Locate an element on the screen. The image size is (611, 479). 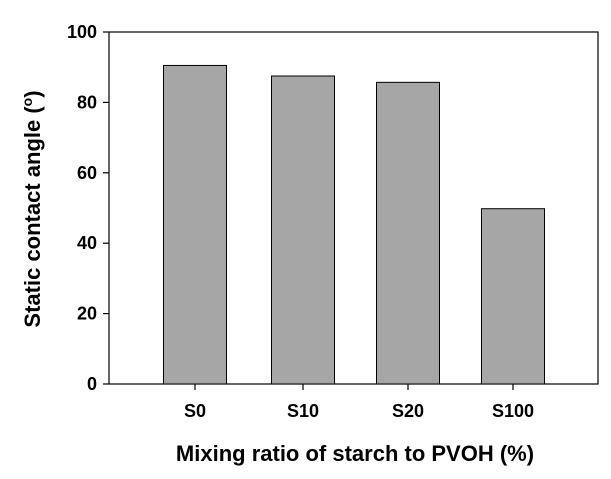
y-axis-title-close: ) is located at coordinates (32, 93).